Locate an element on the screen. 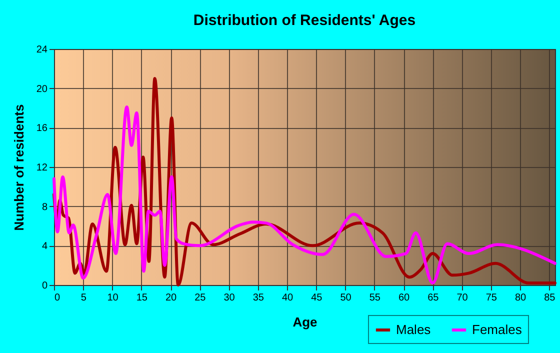  x-tick-label: 65 is located at coordinates (434, 298).